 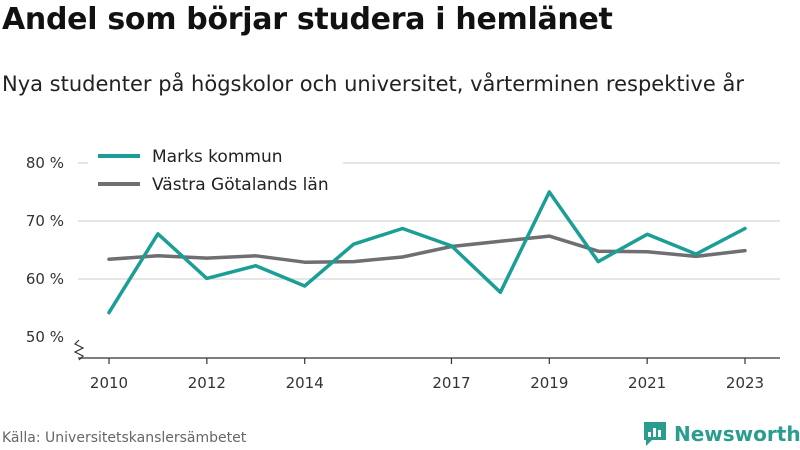 I want to click on x-tick-label: 2021, so click(x=647, y=383).